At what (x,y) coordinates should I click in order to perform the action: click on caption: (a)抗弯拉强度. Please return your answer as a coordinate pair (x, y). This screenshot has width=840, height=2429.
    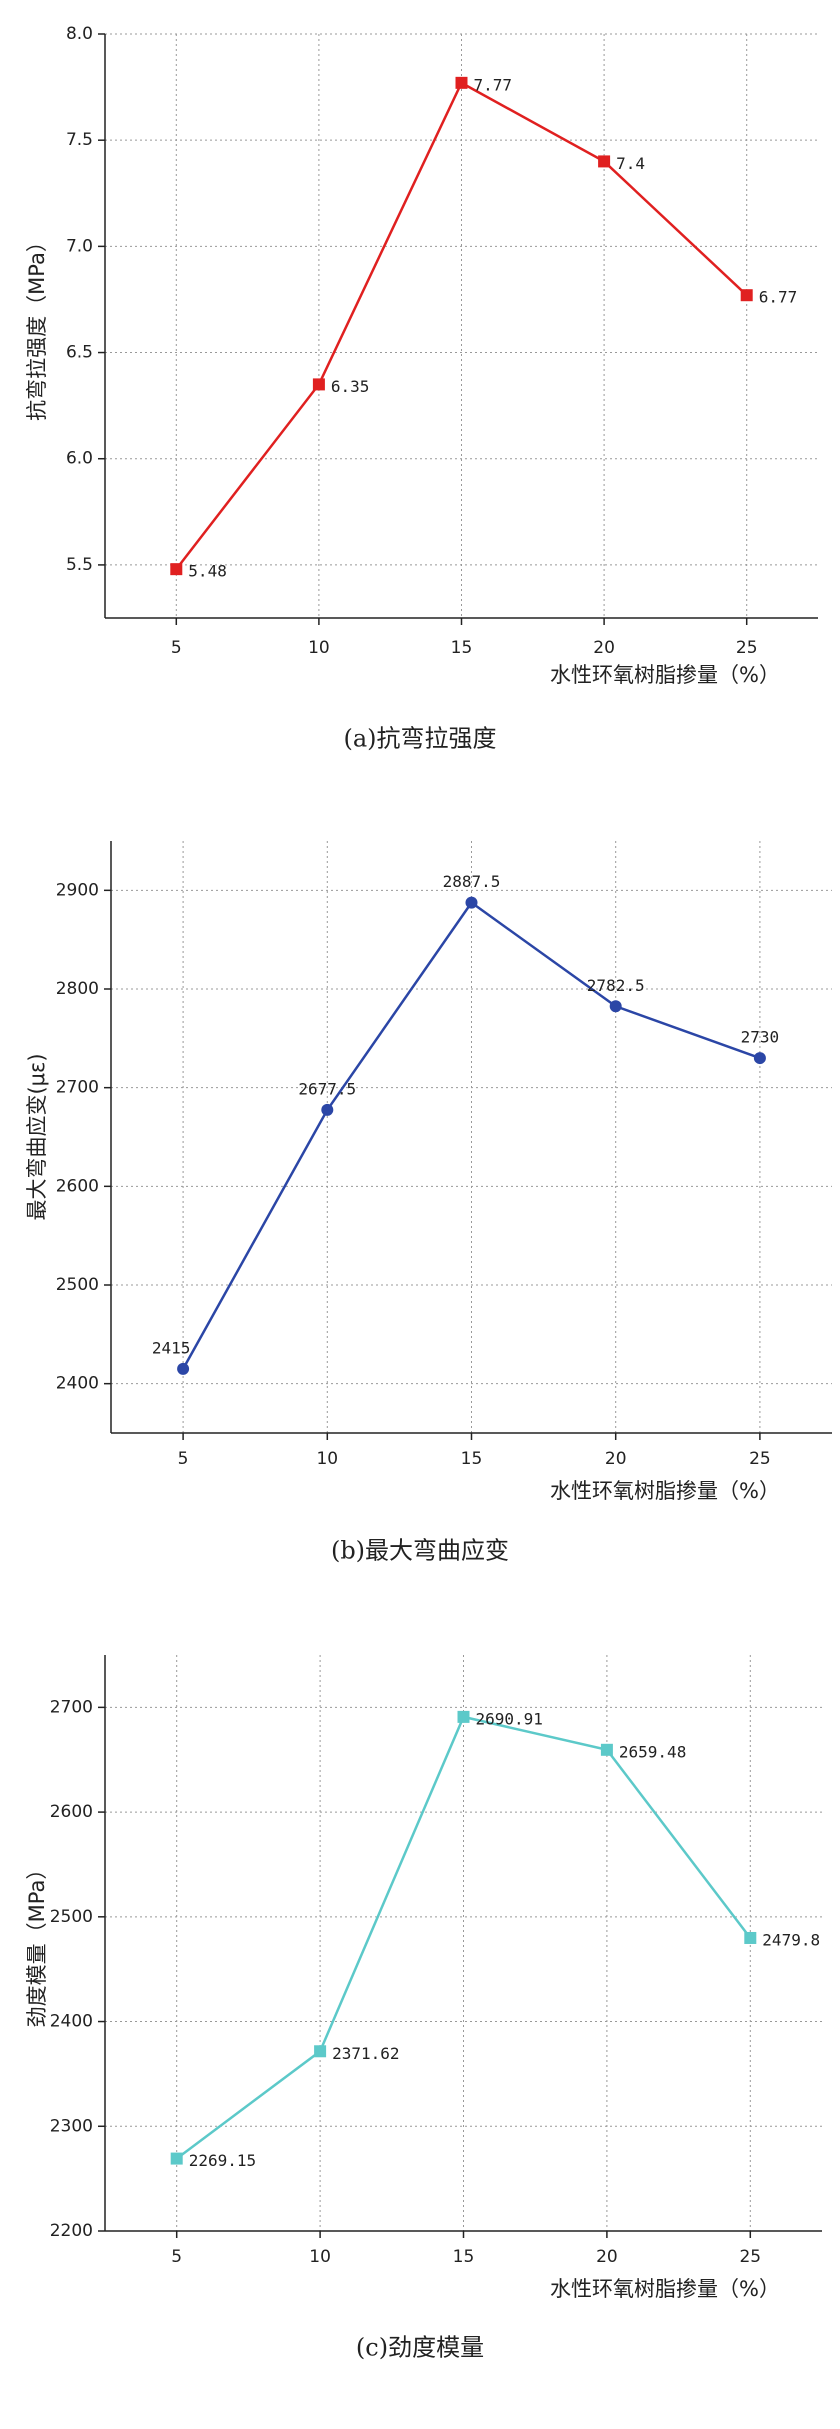
    Looking at the image, I should click on (419, 739).